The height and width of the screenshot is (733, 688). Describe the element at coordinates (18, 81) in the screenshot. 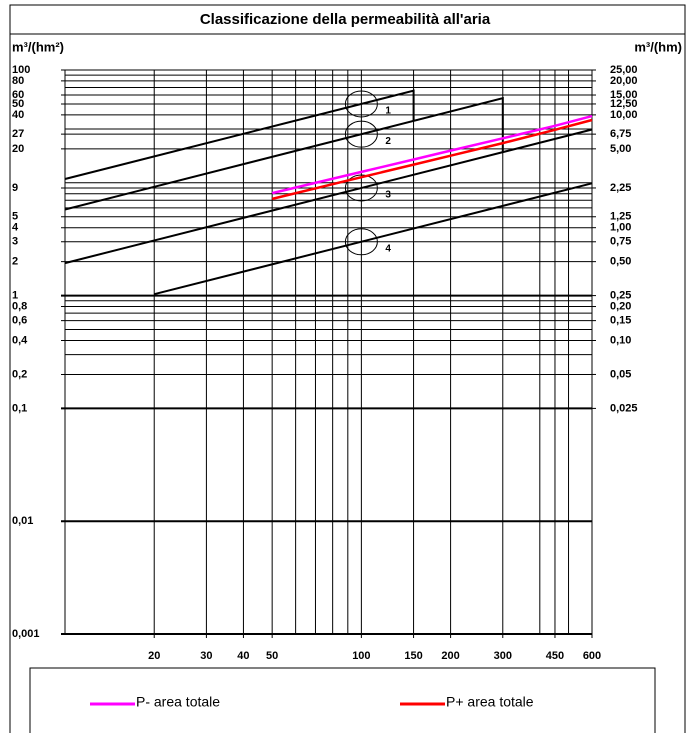

I see `y-tick-label: 80` at that location.